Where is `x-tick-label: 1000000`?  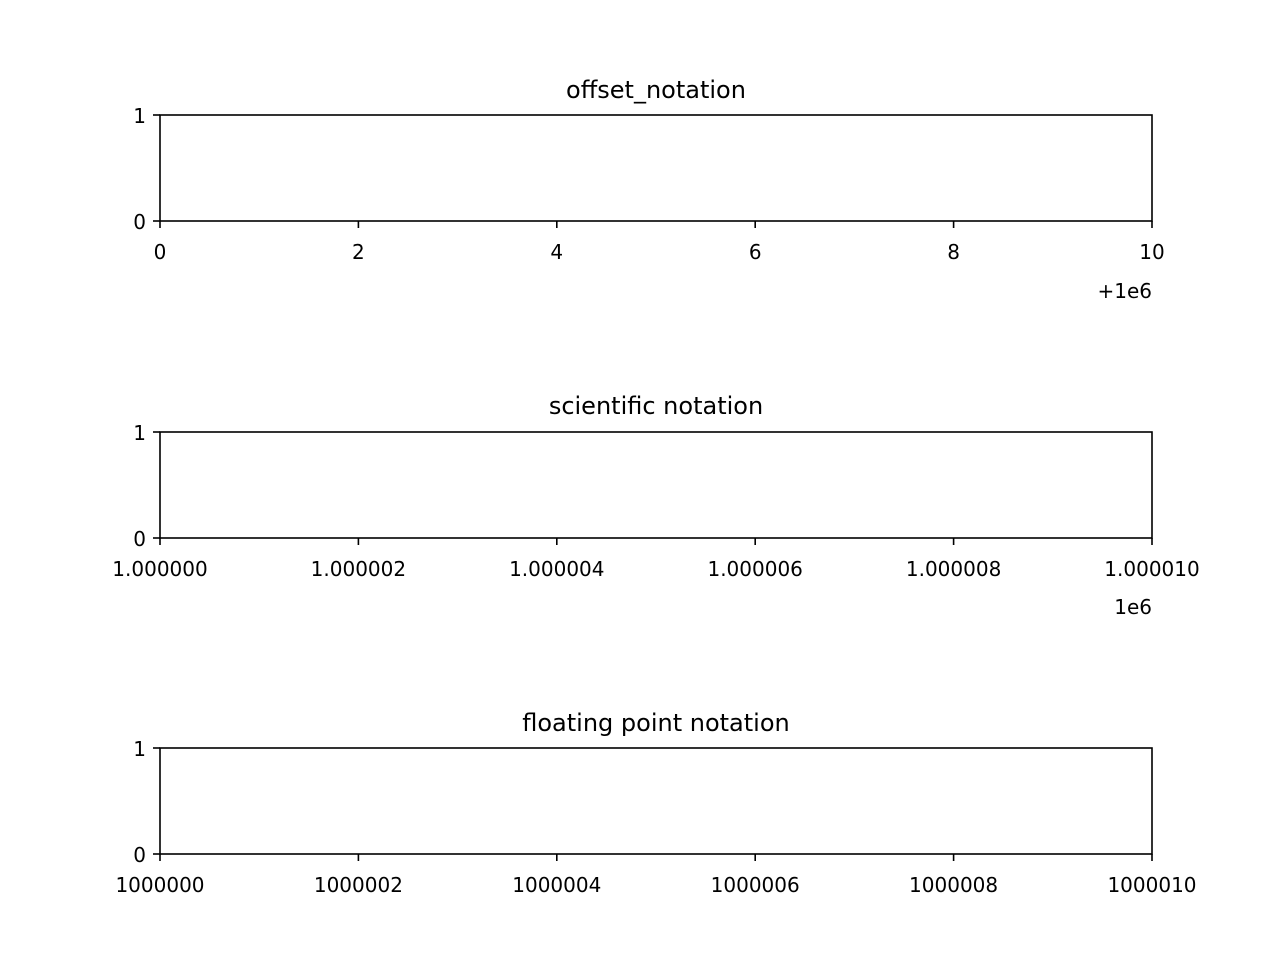 x-tick-label: 1000000 is located at coordinates (159, 885).